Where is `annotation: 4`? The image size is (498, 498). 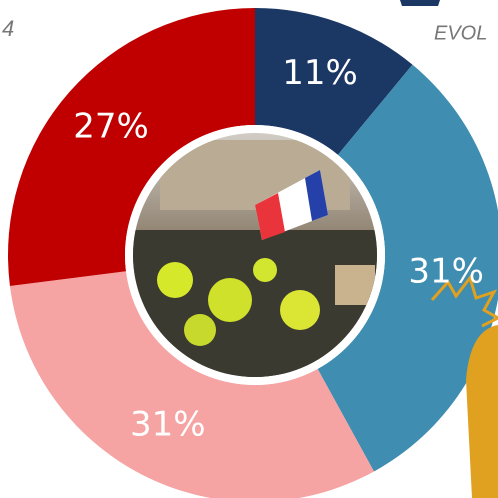 annotation: 4 is located at coordinates (8, 28).